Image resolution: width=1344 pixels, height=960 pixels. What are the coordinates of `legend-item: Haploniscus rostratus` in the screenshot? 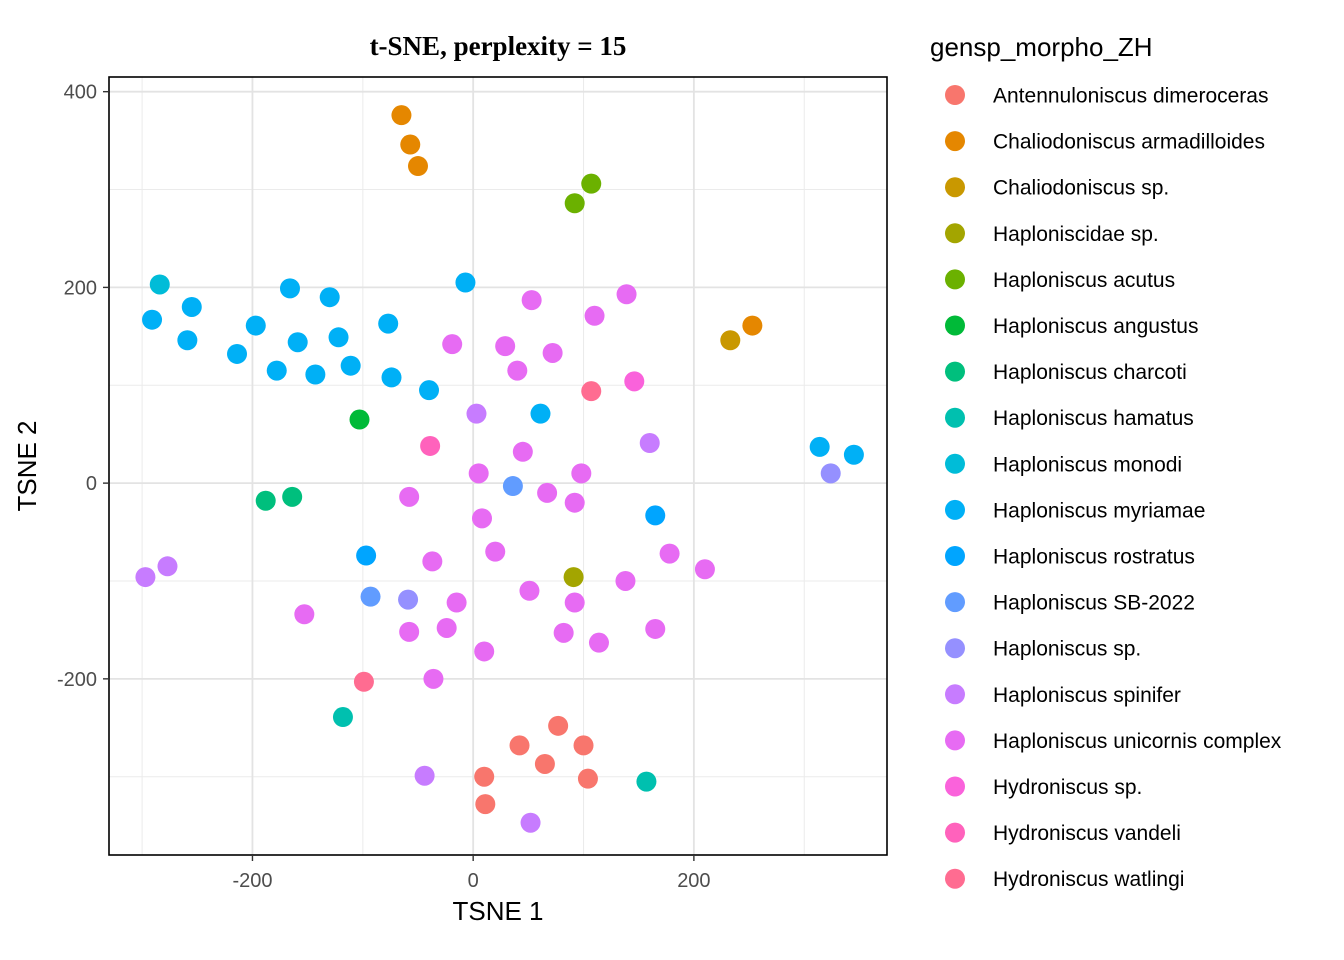 It's located at (1070, 557).